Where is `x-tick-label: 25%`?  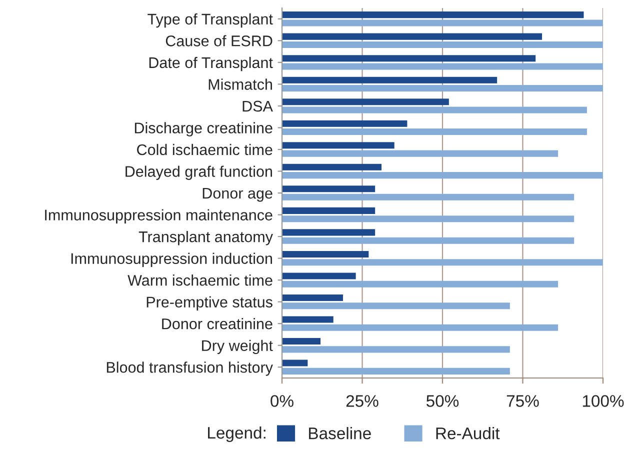
x-tick-label: 25% is located at coordinates (362, 401).